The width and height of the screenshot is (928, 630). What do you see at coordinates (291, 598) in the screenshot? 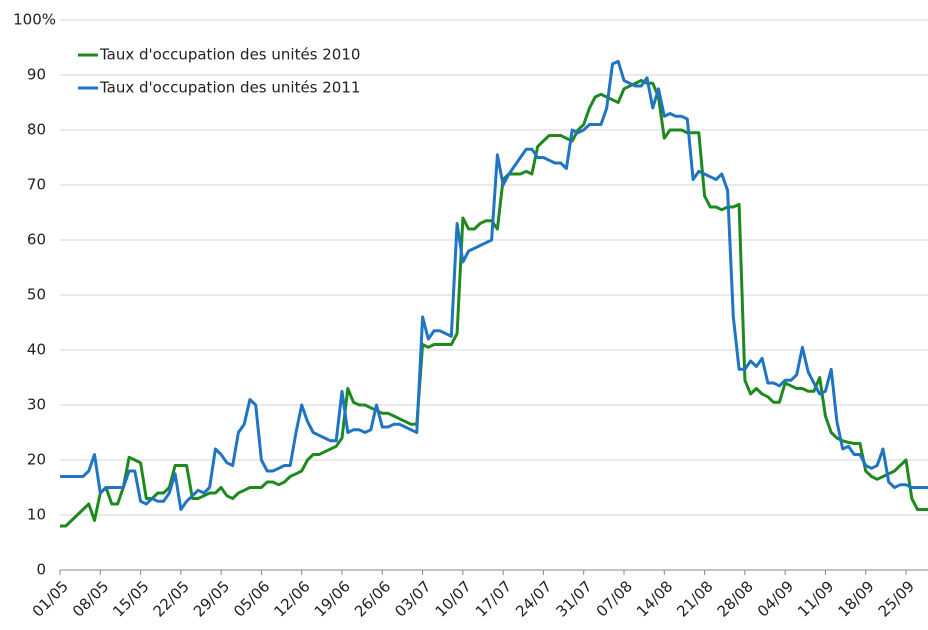
I see `x-tick-label: 12/06` at bounding box center [291, 598].